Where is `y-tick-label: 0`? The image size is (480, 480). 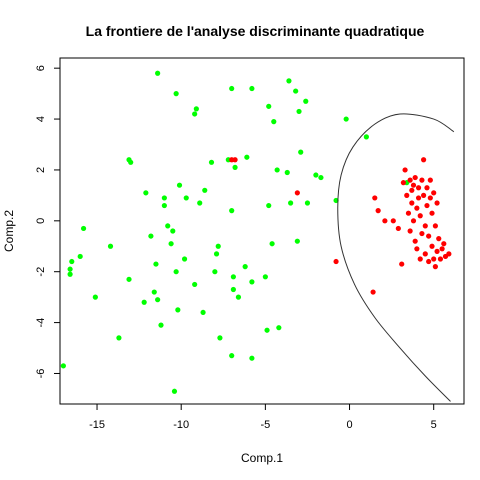
y-tick-label: 0 is located at coordinates (41, 221).